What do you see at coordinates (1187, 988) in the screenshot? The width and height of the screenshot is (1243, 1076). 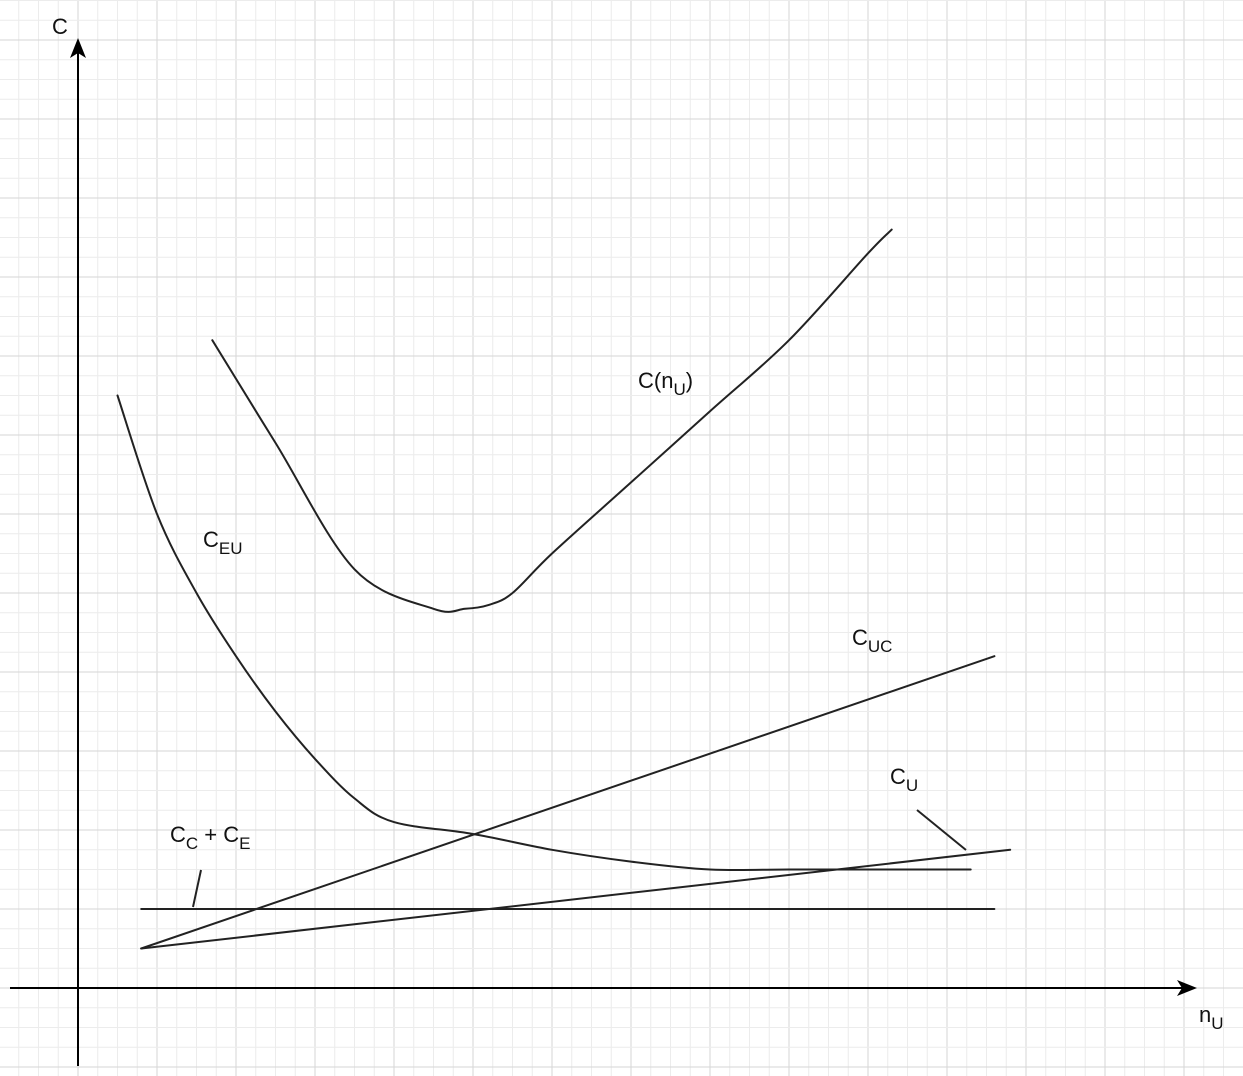 I see `x-axis-arrow-icon` at bounding box center [1187, 988].